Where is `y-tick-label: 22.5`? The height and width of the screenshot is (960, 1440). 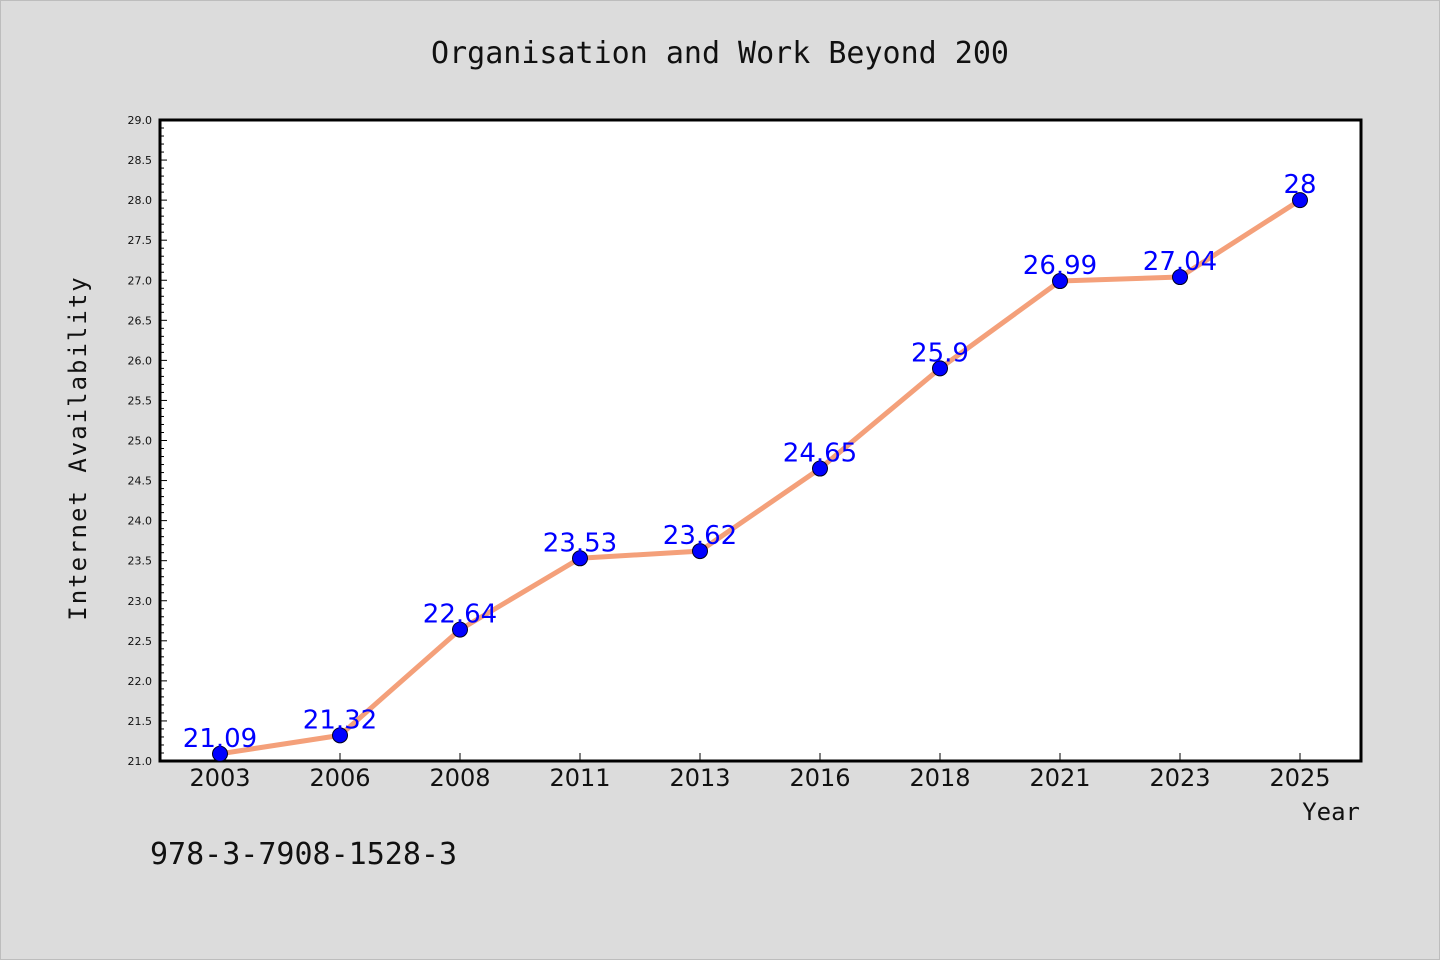 y-tick-label: 22.5 is located at coordinates (140, 641).